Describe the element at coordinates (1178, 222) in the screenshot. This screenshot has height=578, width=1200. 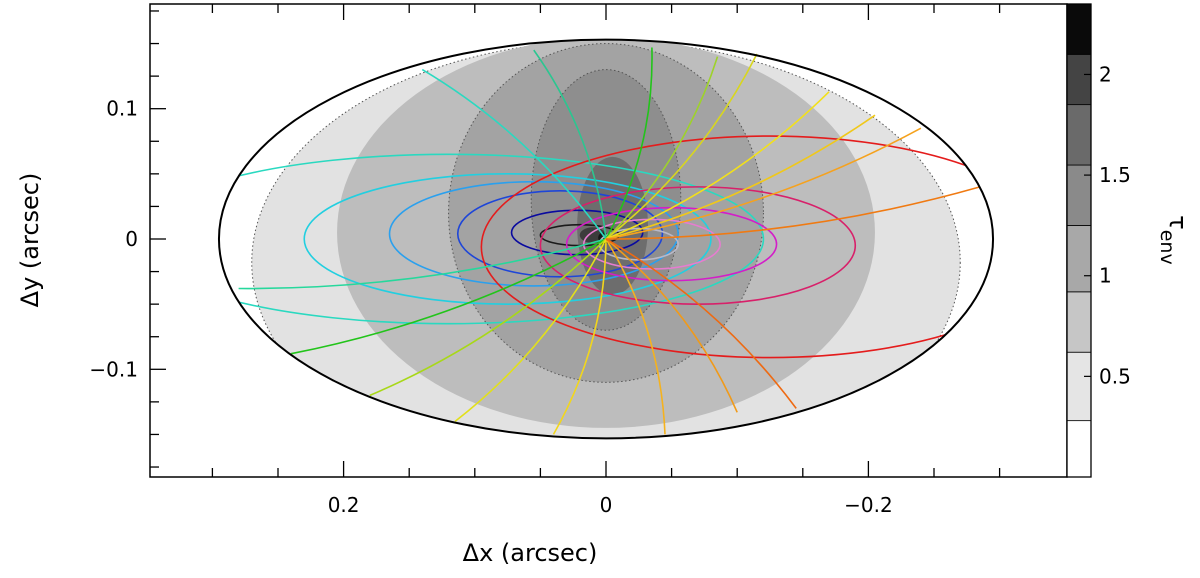
I see `colorbar-title-symbol: τ` at that location.